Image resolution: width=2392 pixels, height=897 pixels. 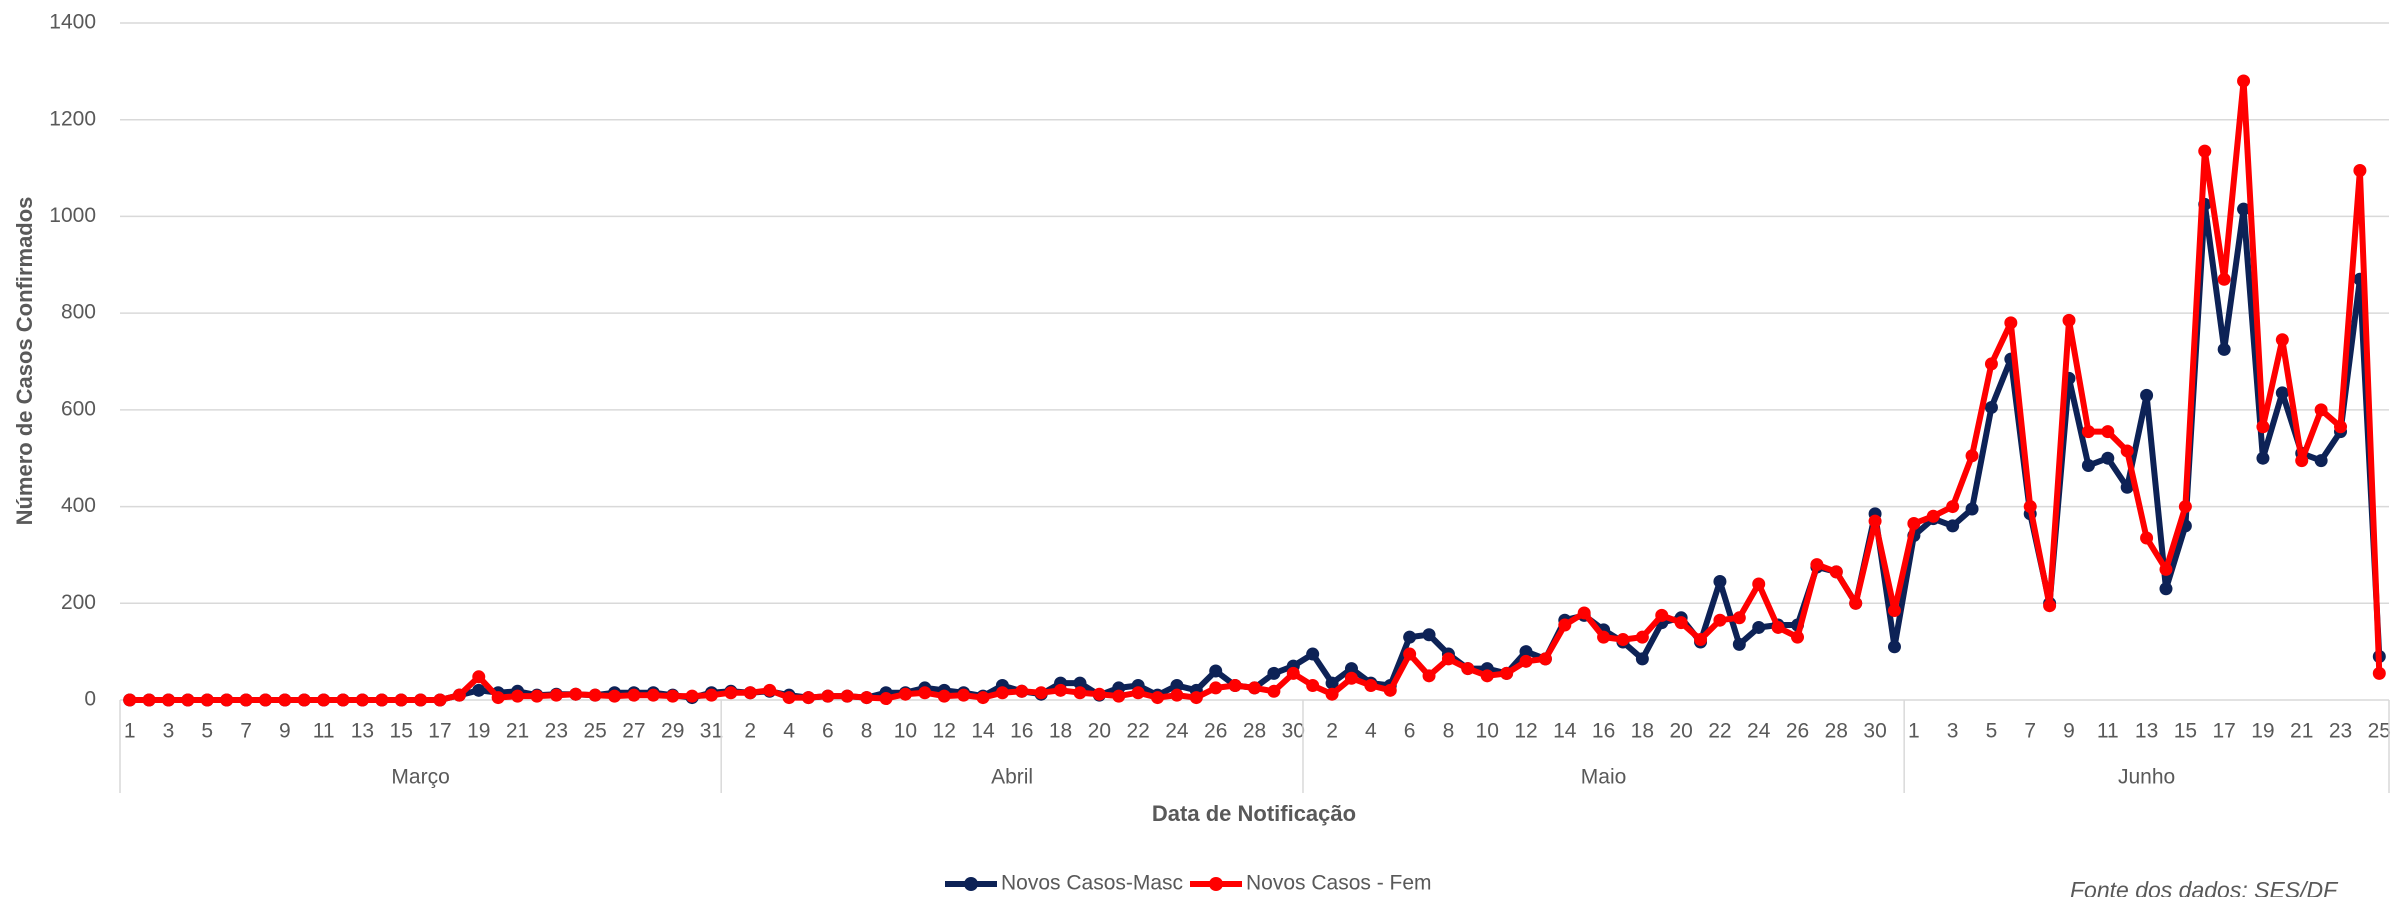 I want to click on x-tick-label: 1, so click(x=130, y=731).